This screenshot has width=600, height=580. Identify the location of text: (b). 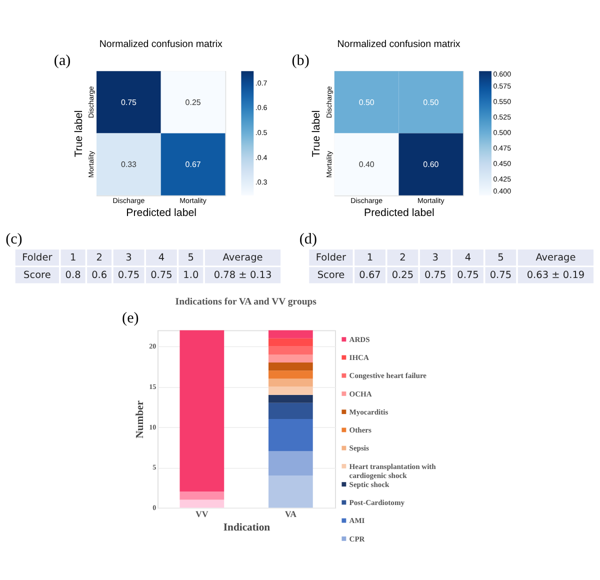
(301, 60).